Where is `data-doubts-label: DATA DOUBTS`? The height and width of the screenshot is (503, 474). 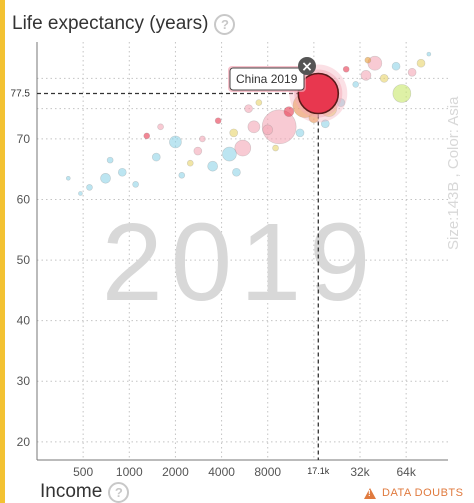
data-doubts-label: DATA DOUBTS is located at coordinates (423, 493).